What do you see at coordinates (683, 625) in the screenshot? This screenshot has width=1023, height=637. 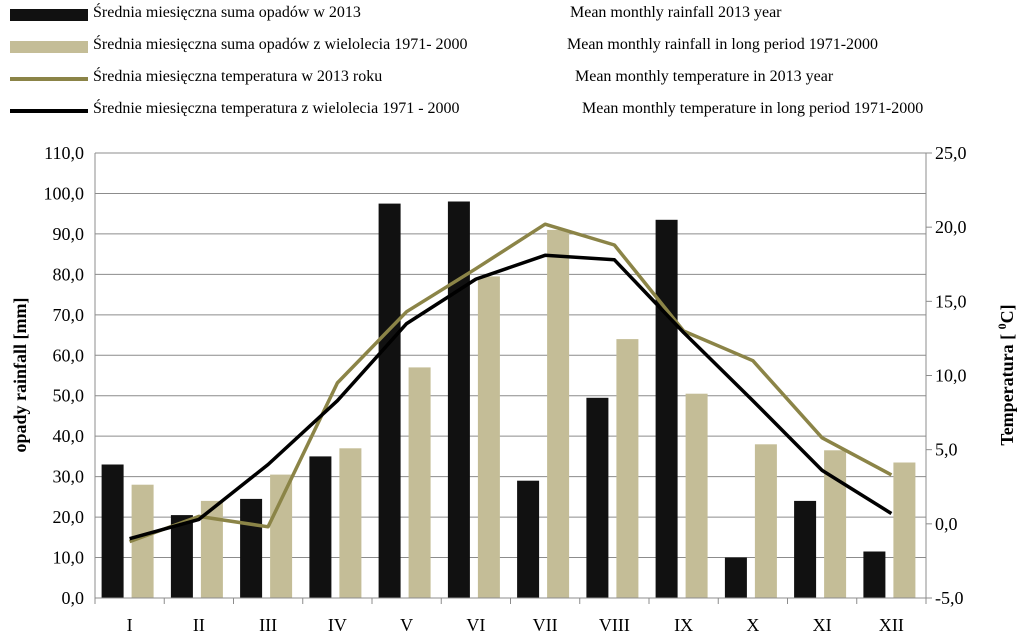 I see `x-tick-label: IX` at bounding box center [683, 625].